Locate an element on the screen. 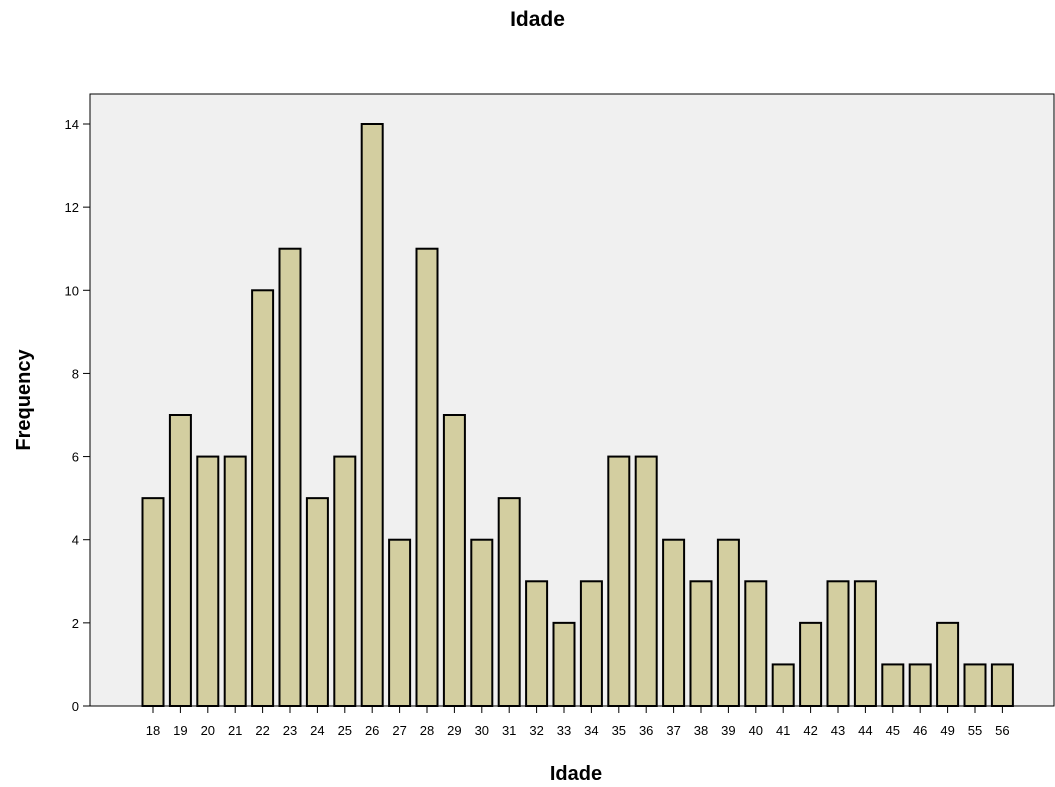 The width and height of the screenshot is (1055, 787). x-tick-label: 29 is located at coordinates (454, 730).